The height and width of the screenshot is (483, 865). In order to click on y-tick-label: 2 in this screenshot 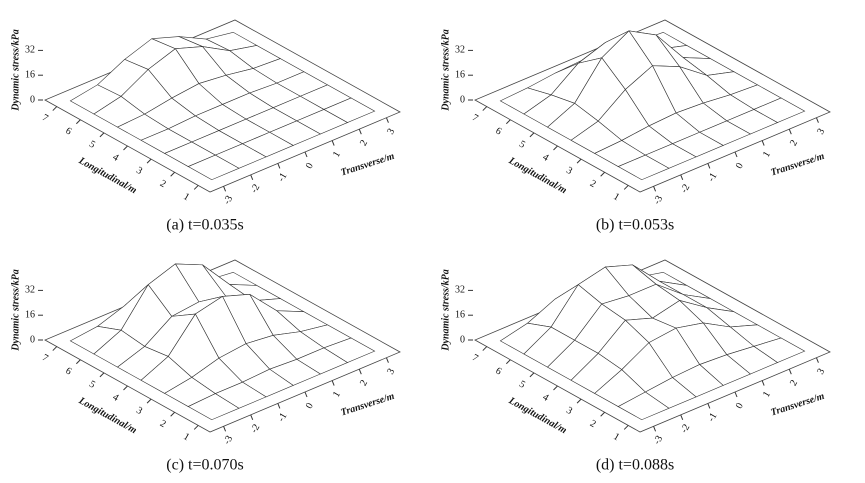, I will do `click(794, 143)`.